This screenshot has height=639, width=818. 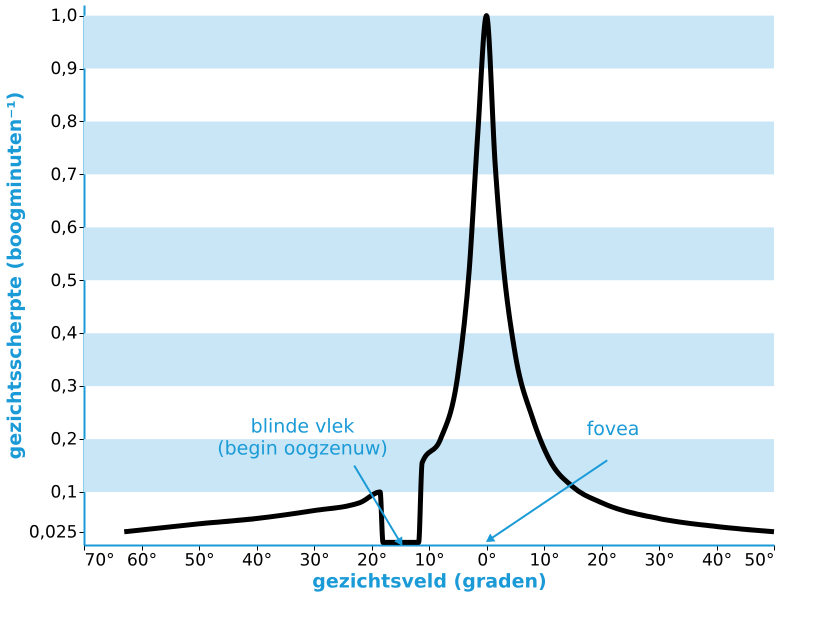 I want to click on y-tick-label: 0,8, so click(x=64, y=122).